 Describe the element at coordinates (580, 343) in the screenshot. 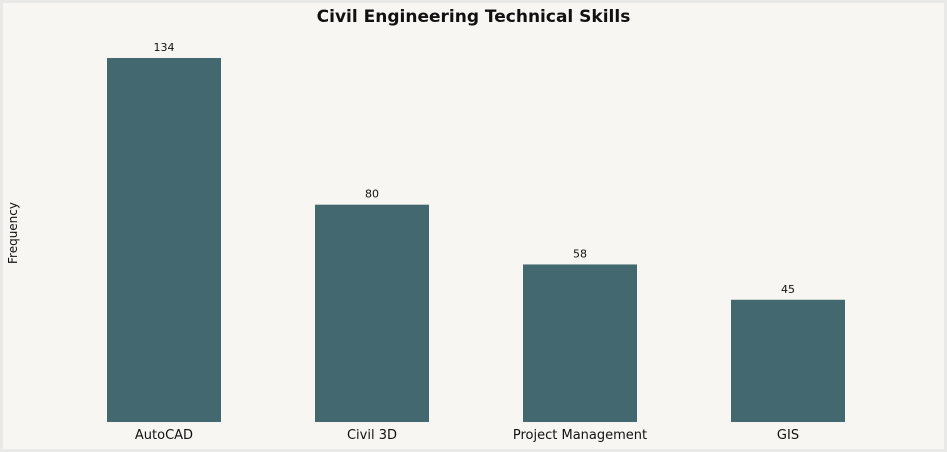

I see `bar-project-management` at that location.